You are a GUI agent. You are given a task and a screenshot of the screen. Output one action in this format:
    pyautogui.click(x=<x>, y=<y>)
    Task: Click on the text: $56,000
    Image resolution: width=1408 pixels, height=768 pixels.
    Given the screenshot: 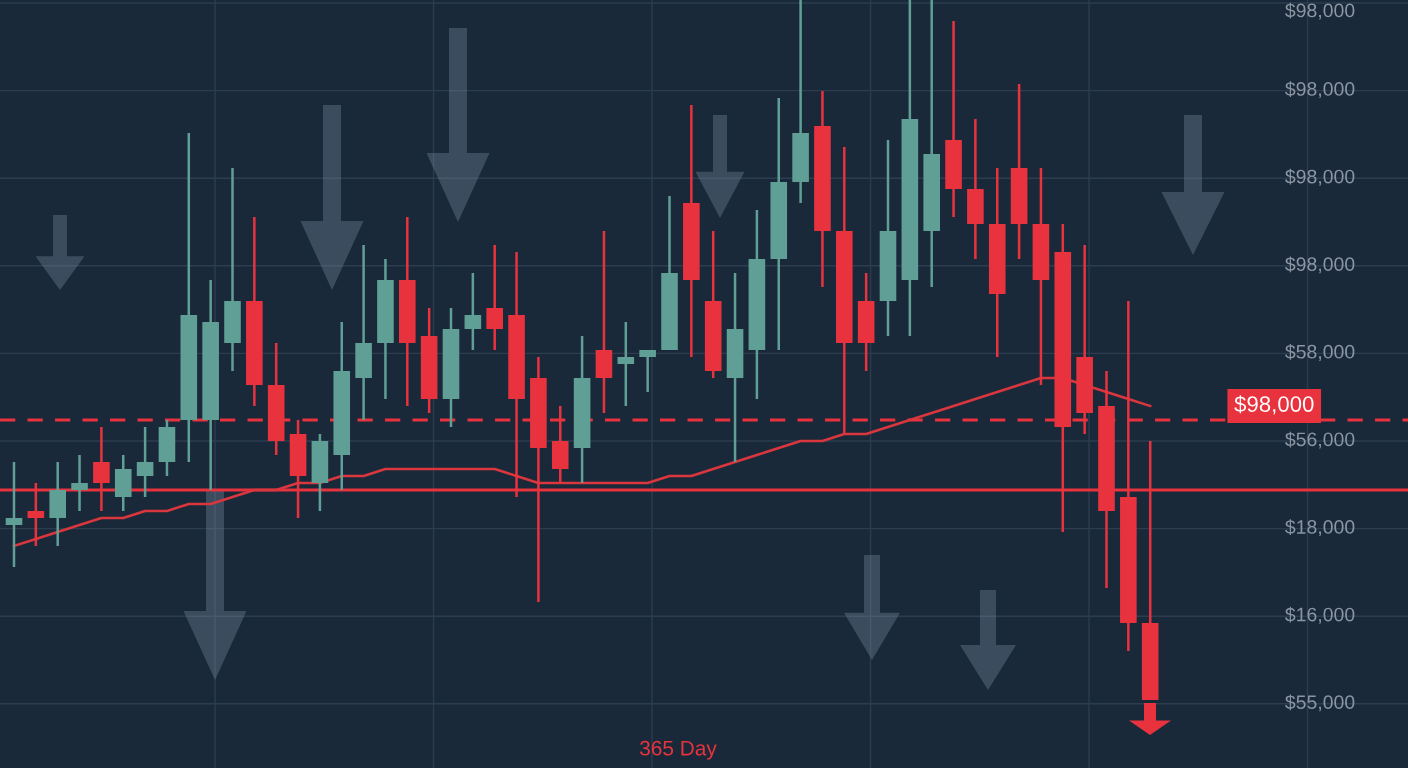 What is the action you would take?
    pyautogui.click(x=1320, y=440)
    